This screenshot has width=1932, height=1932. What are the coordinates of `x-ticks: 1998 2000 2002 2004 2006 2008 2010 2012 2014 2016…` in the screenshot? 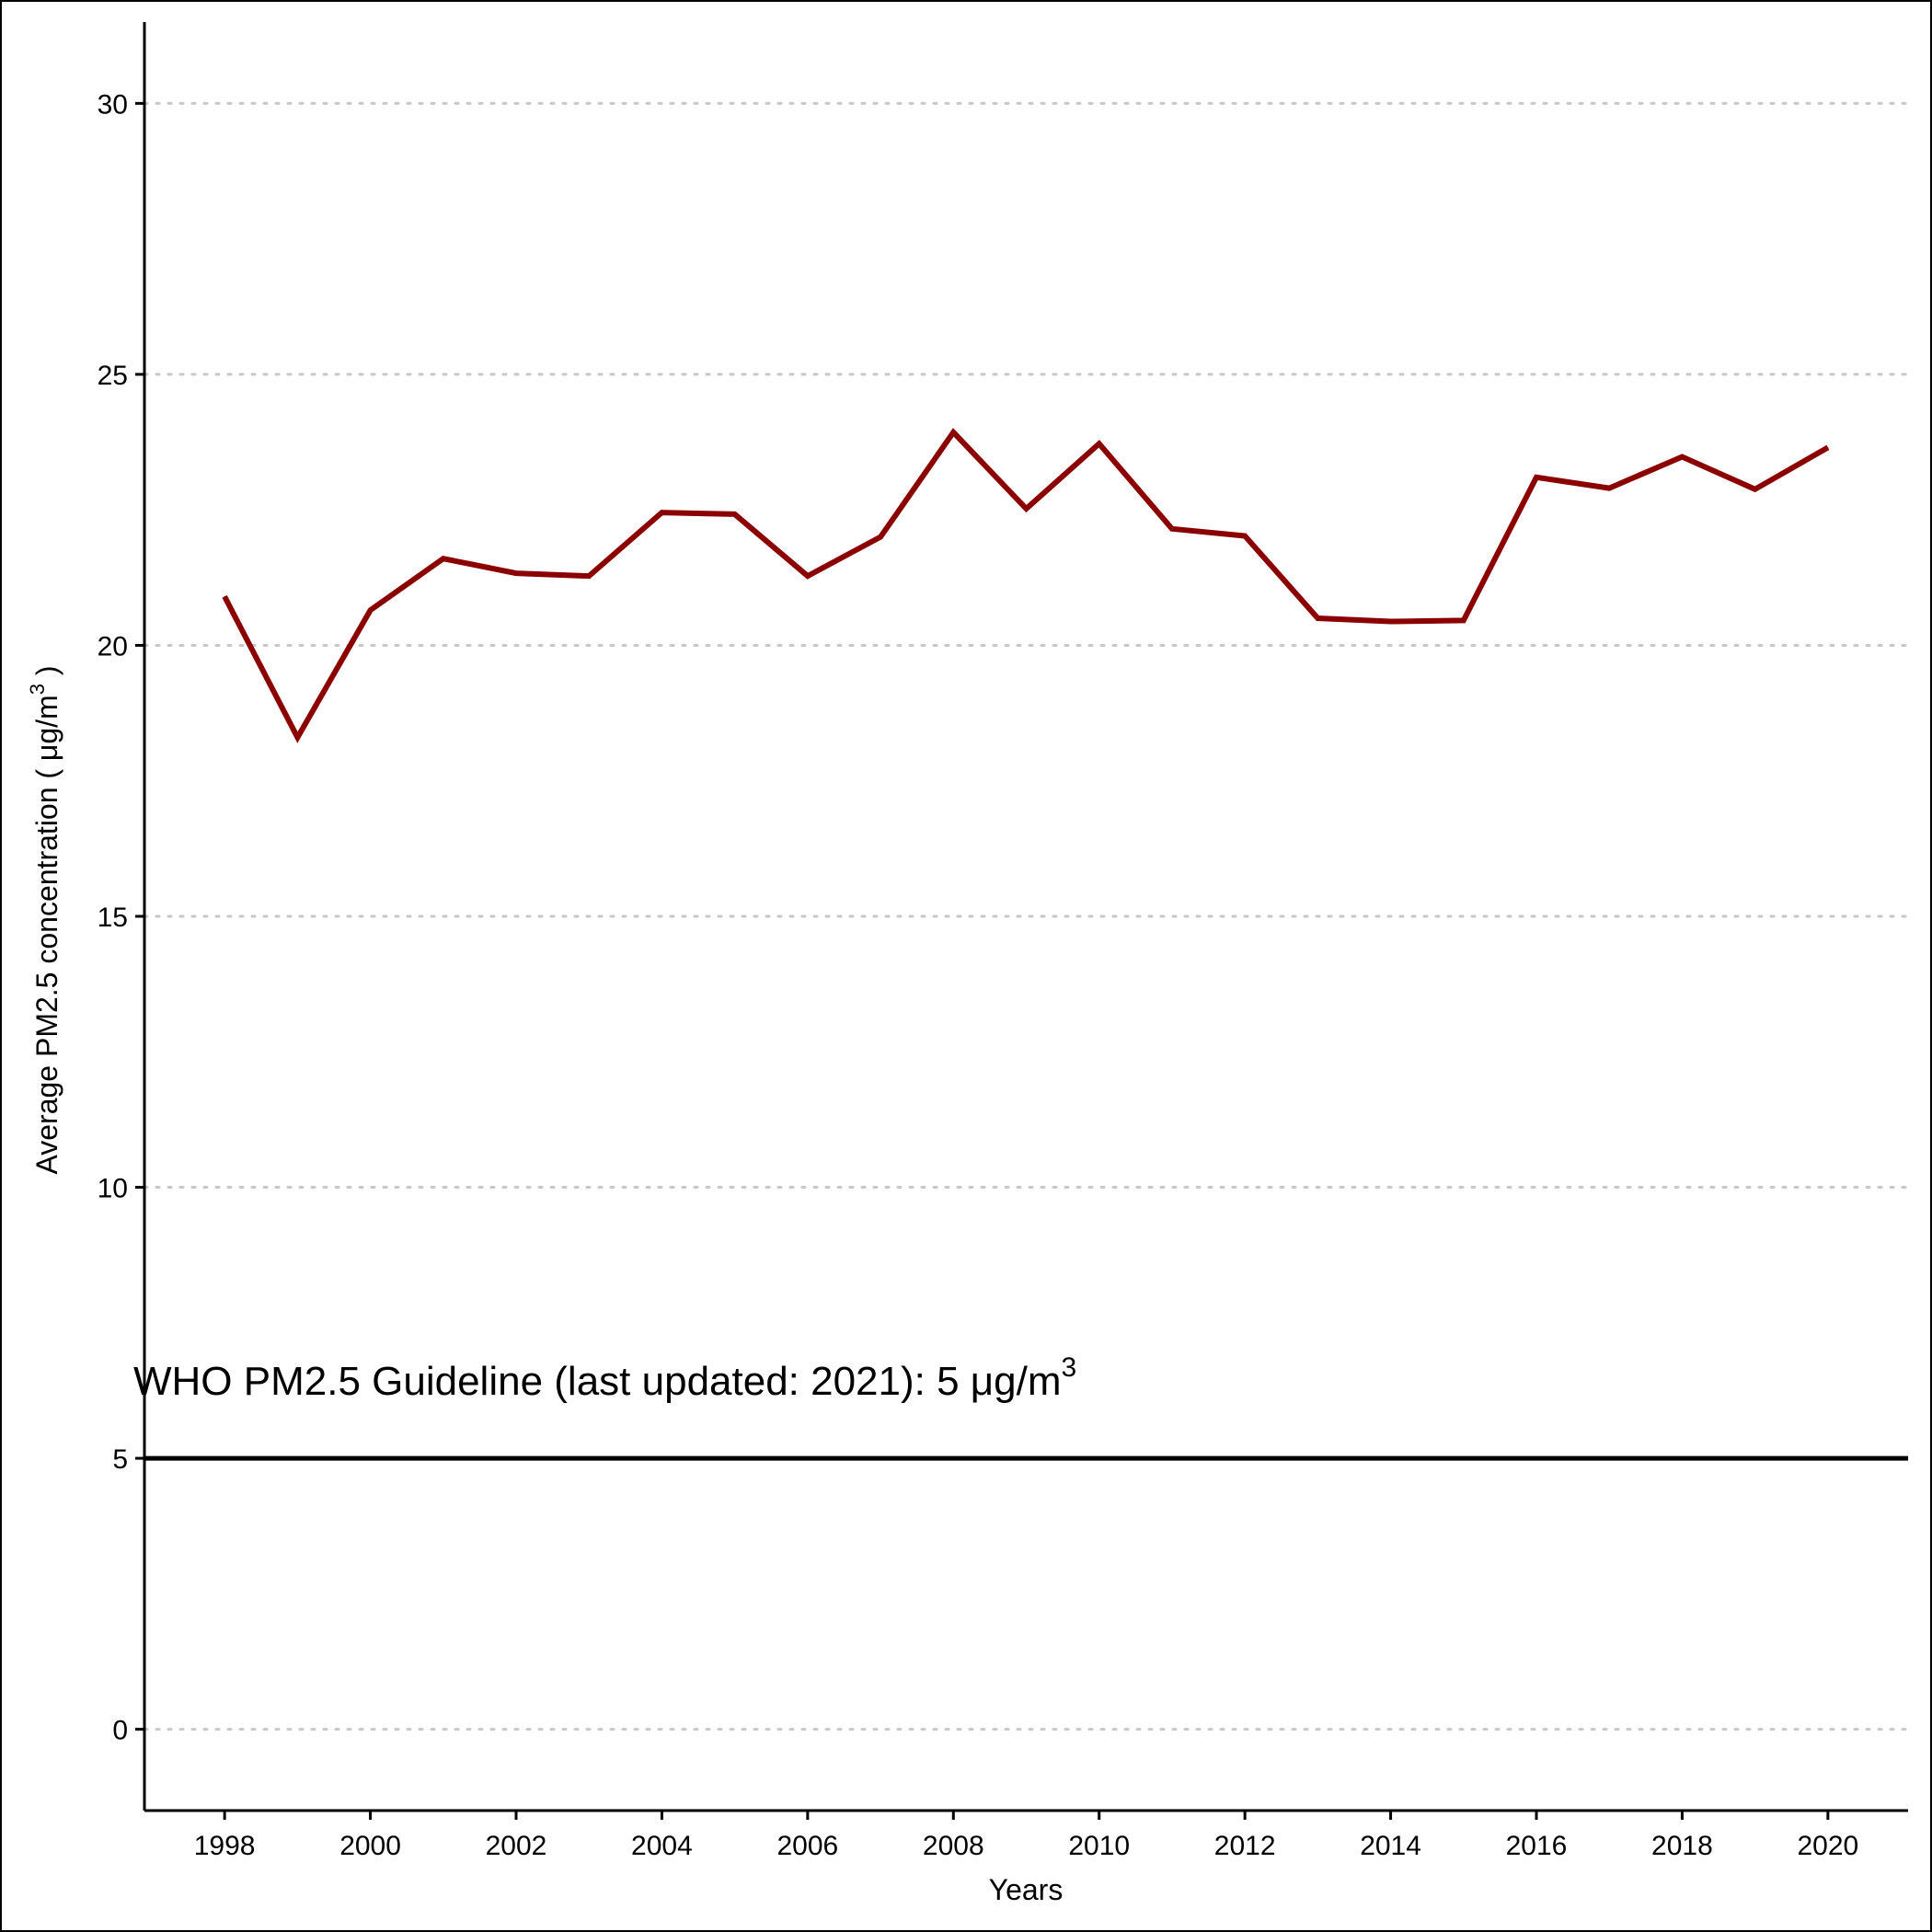 It's located at (1026, 1836).